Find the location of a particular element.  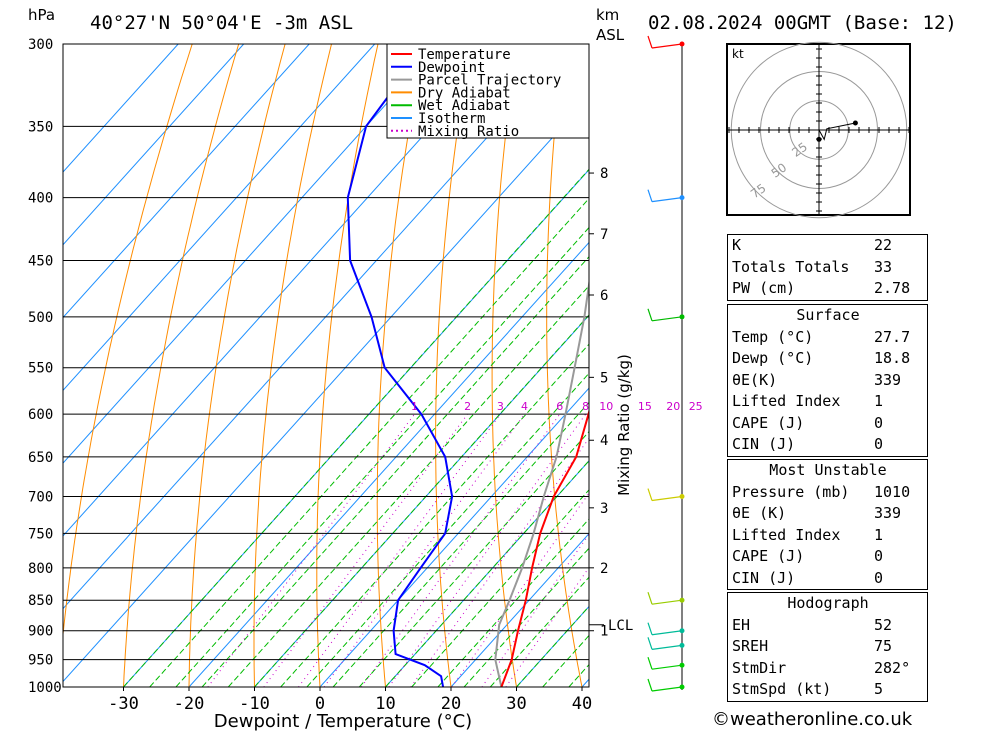

storm-motion-dot is located at coordinates (819, 139).